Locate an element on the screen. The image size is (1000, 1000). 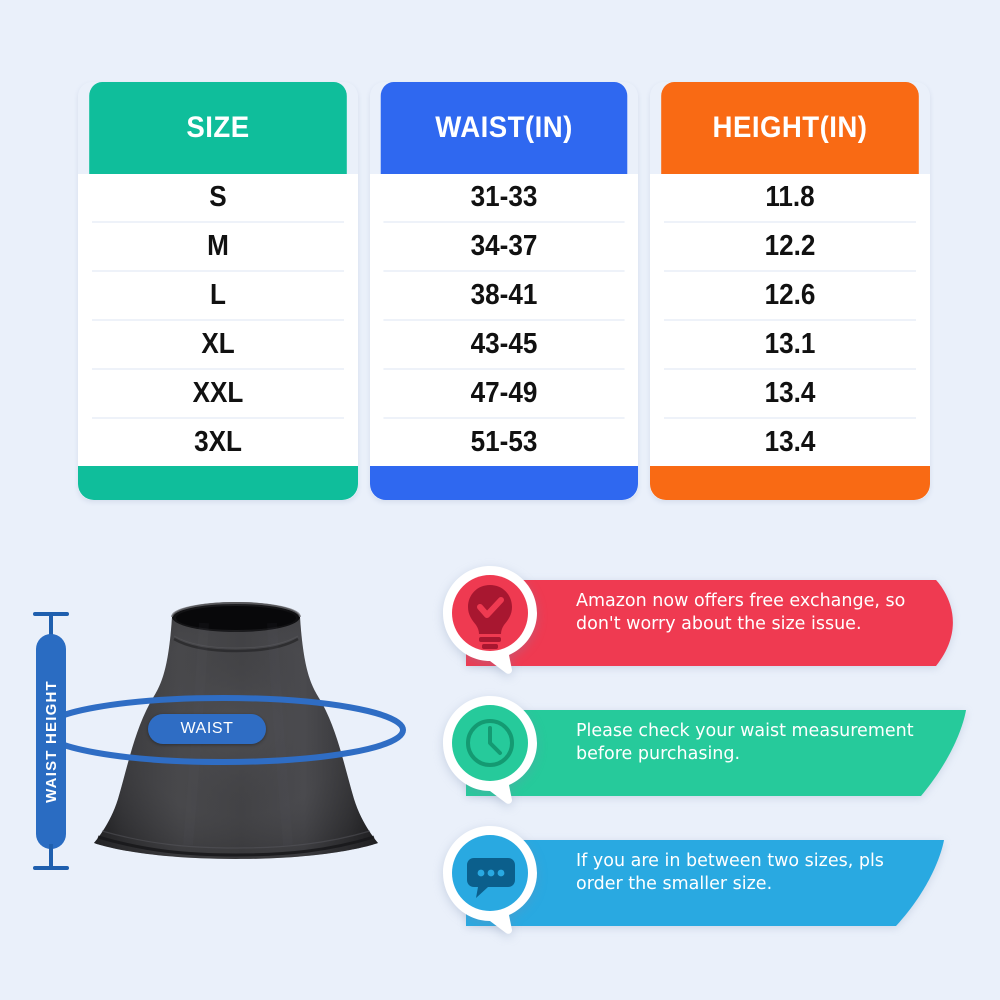
waist-height-bottom-stem is located at coordinates (51, 856).